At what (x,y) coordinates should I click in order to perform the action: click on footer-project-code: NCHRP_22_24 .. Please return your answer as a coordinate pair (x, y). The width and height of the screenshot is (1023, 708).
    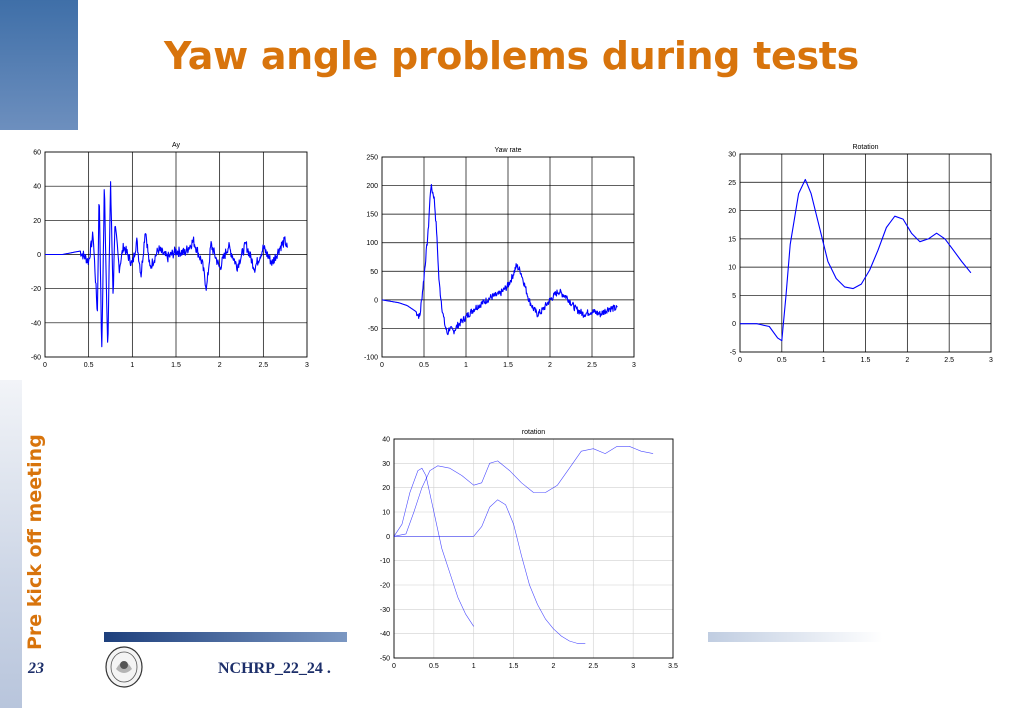
    Looking at the image, I should click on (274, 668).